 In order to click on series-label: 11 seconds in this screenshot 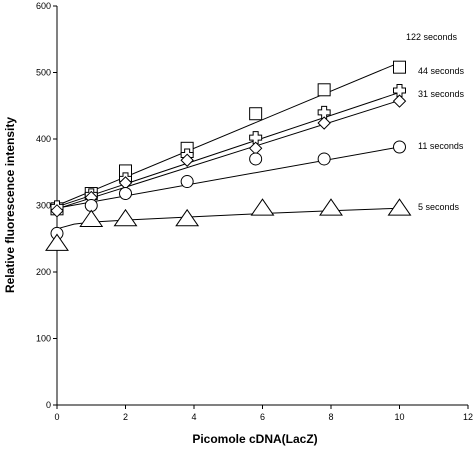, I will do `click(441, 146)`.